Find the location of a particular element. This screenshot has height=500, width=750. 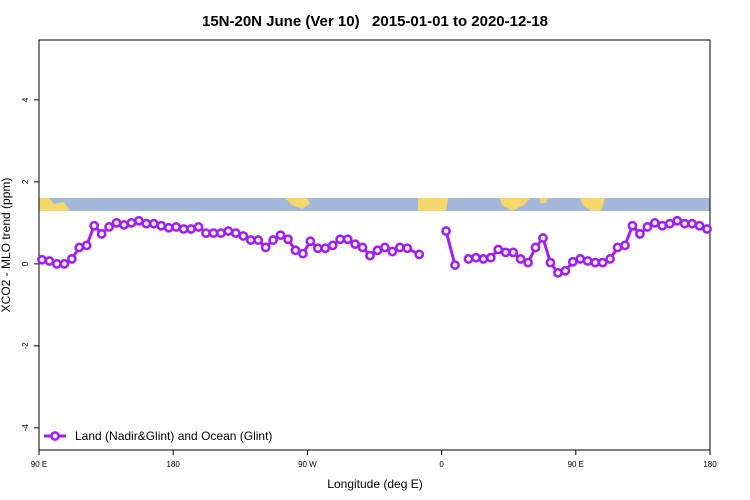

y-tick-label: 2 is located at coordinates (25, 181).